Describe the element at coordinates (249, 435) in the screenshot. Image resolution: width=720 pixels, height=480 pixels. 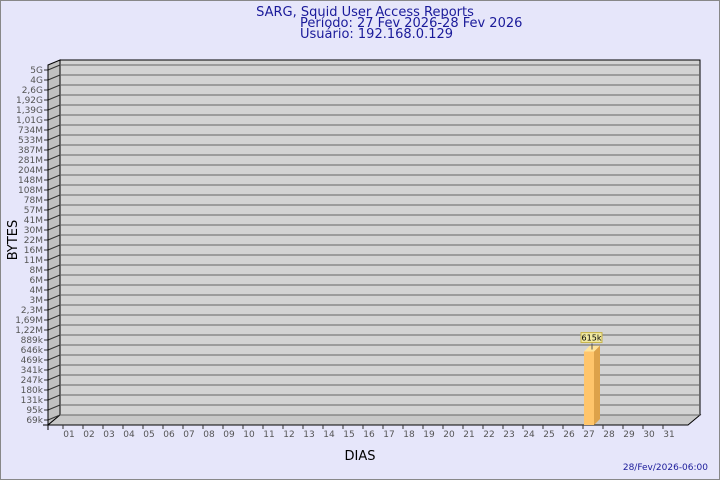
I see `x-tick-label: 10` at that location.